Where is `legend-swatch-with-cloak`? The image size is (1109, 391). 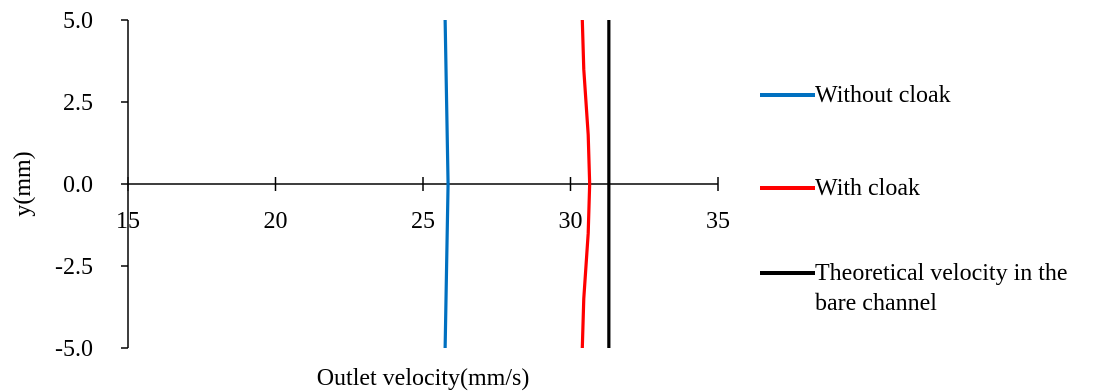 legend-swatch-with-cloak is located at coordinates (787, 188).